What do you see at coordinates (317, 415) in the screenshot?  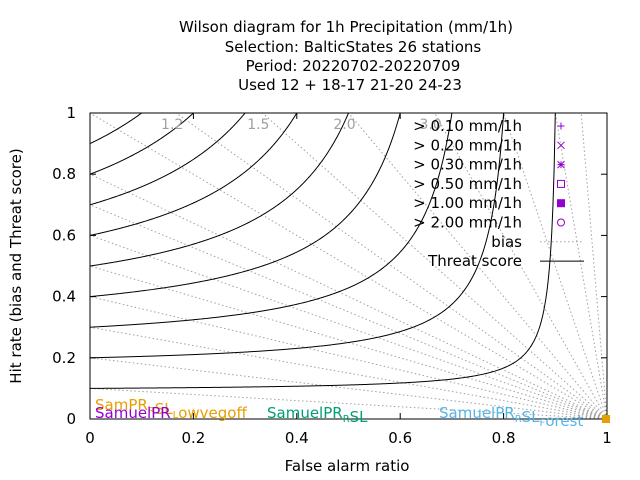 I see `model-label-2: SamuelPRRSL` at bounding box center [317, 415].